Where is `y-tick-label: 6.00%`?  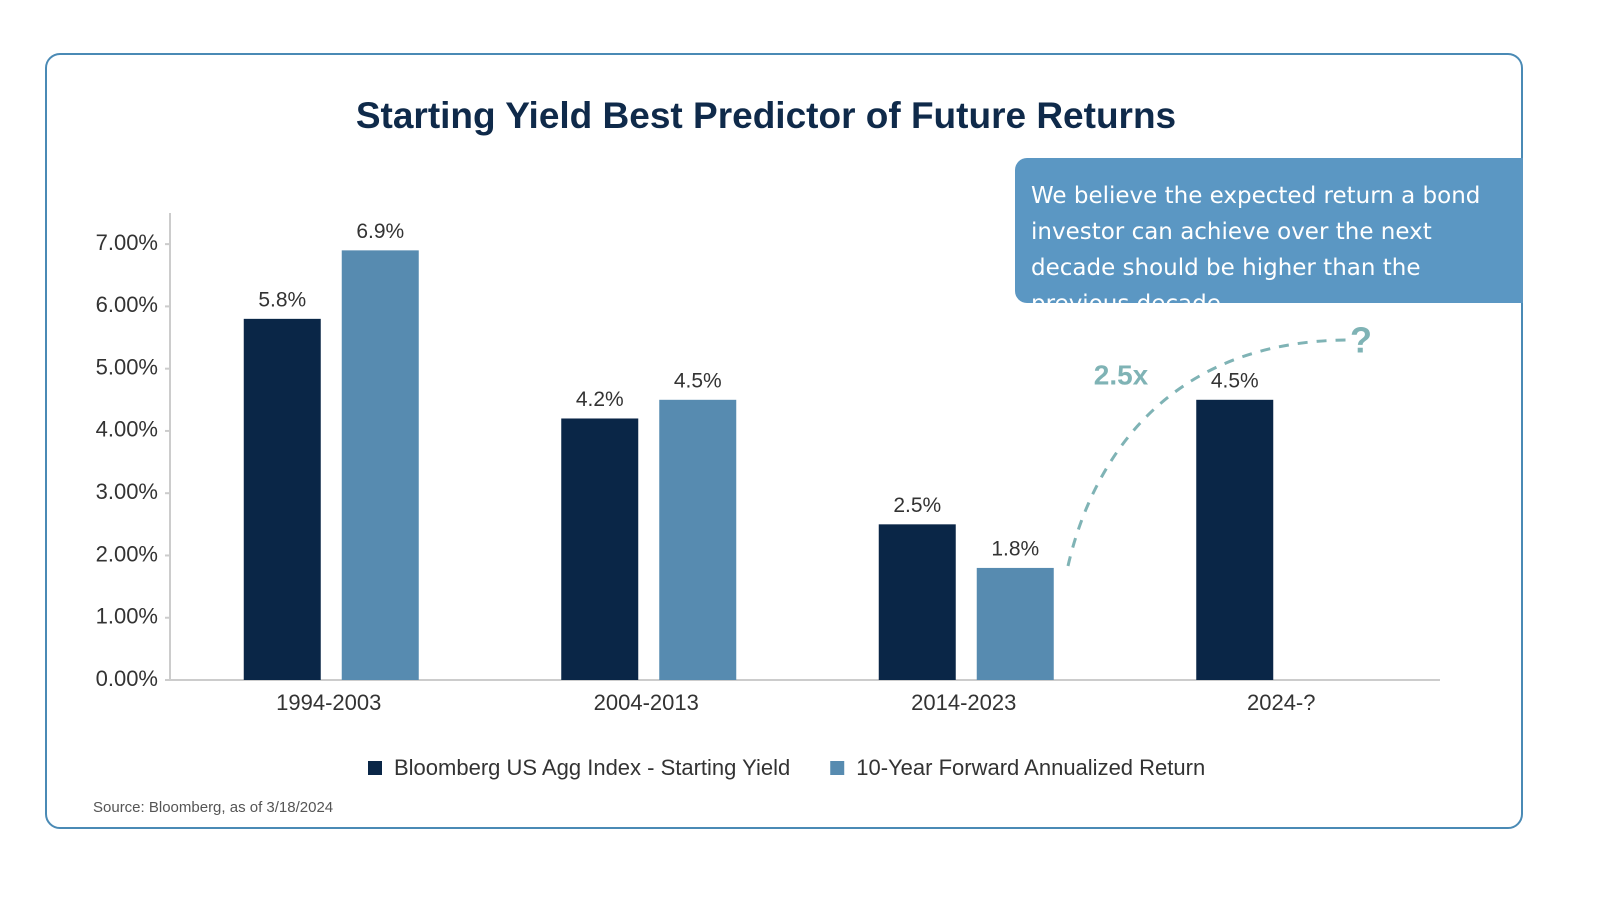
y-tick-label: 6.00% is located at coordinates (127, 304).